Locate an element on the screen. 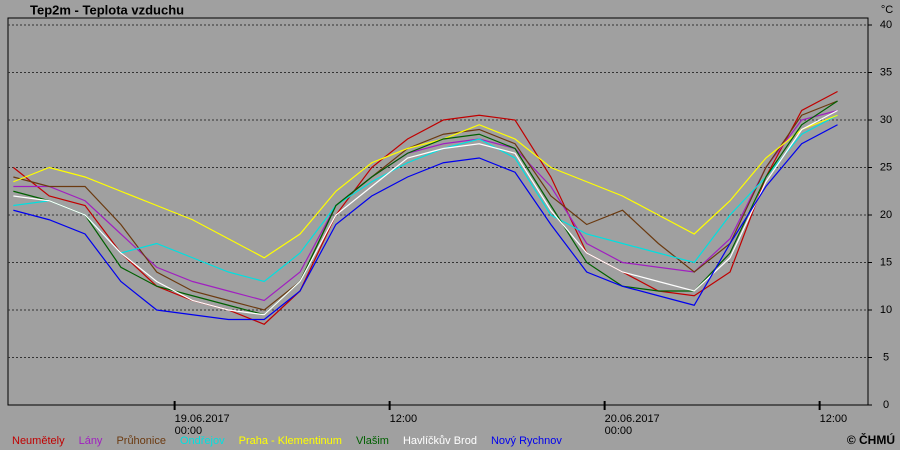  chart-title: Tep2m - Teplota vzduchu is located at coordinates (107, 9).